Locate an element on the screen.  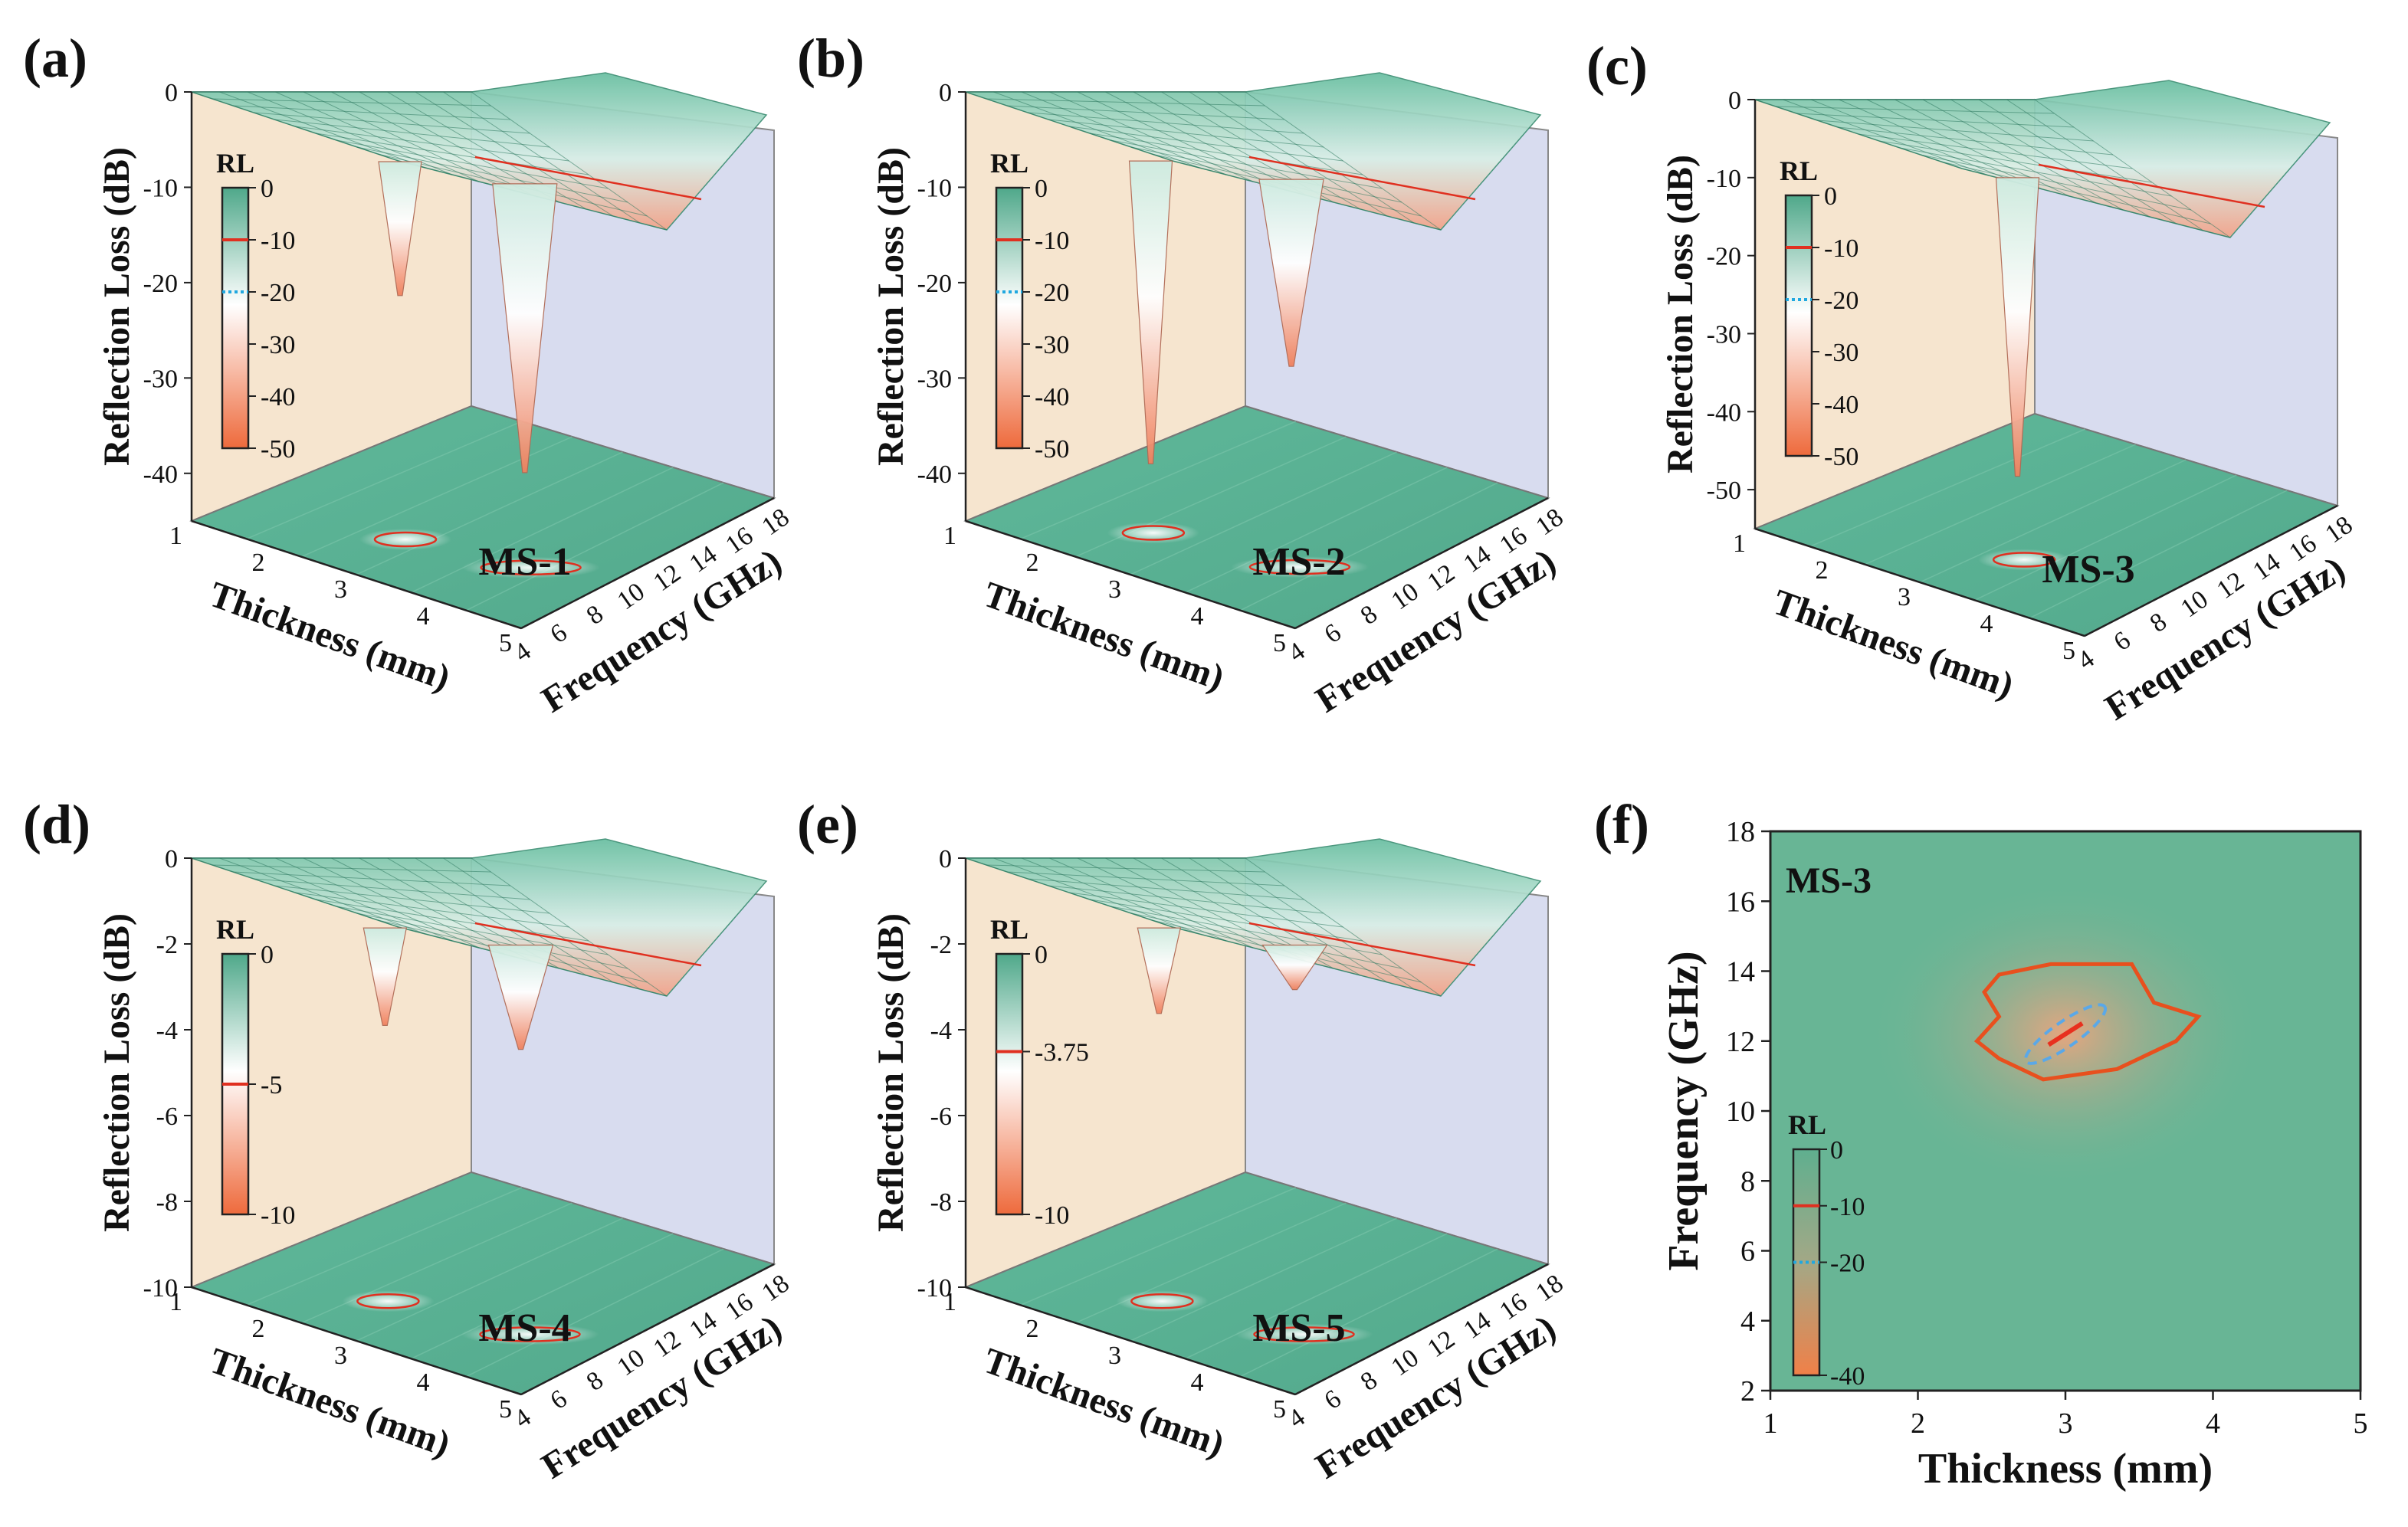
x-tick-label: 5 is located at coordinates (2361, 1423).